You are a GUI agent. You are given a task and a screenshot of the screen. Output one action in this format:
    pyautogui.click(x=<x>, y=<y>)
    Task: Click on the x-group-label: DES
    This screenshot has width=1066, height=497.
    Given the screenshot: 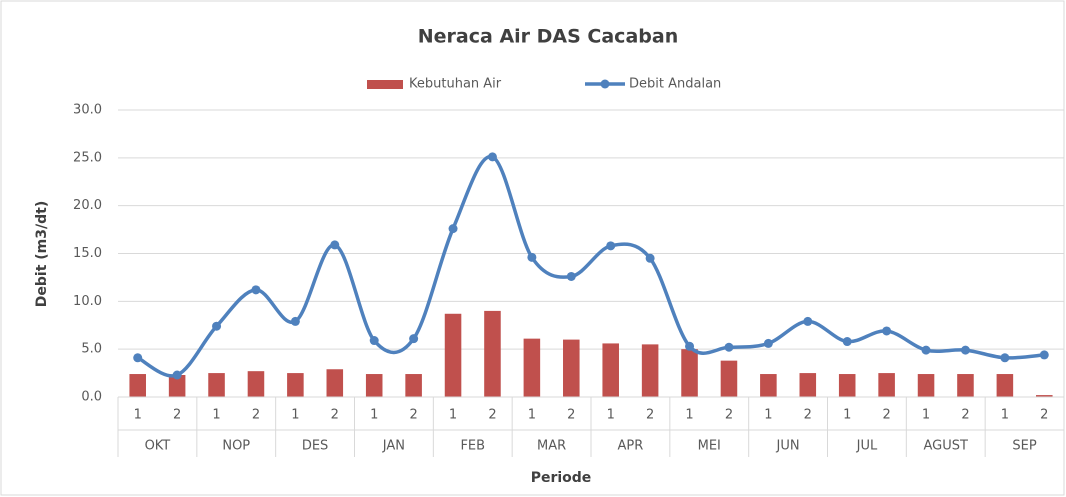 What is the action you would take?
    pyautogui.click(x=315, y=446)
    